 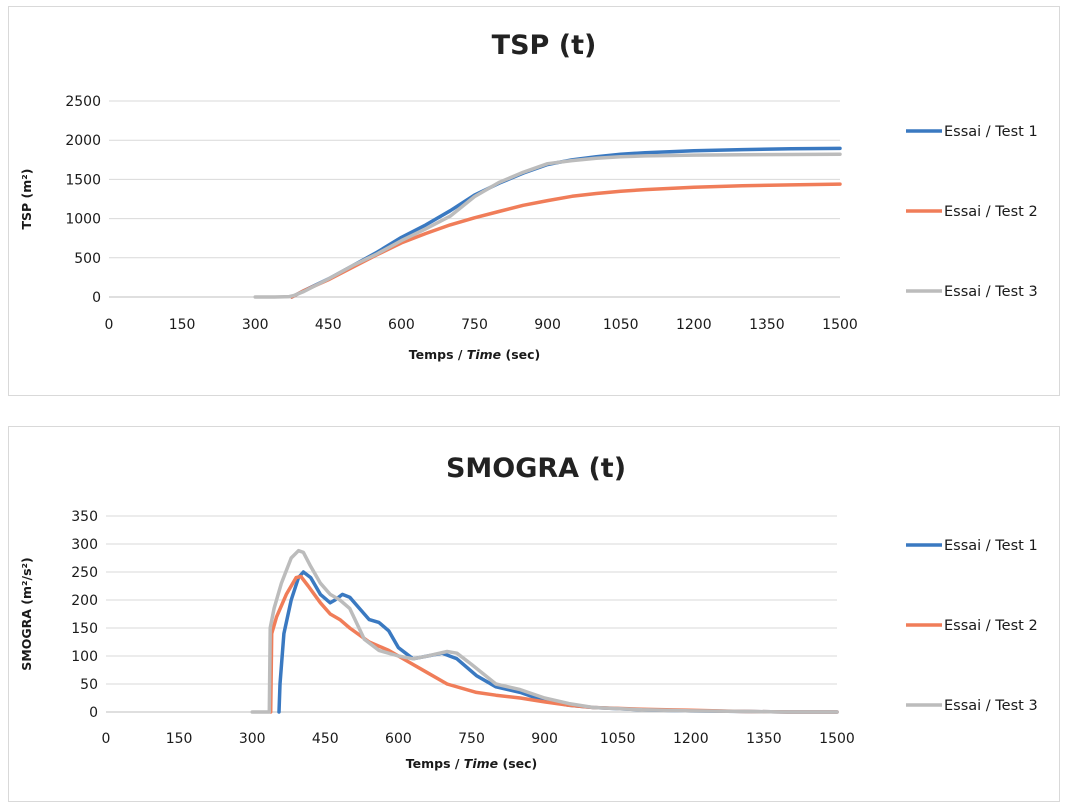 What do you see at coordinates (83, 102) in the screenshot?
I see `y-tick-label: 2500` at bounding box center [83, 102].